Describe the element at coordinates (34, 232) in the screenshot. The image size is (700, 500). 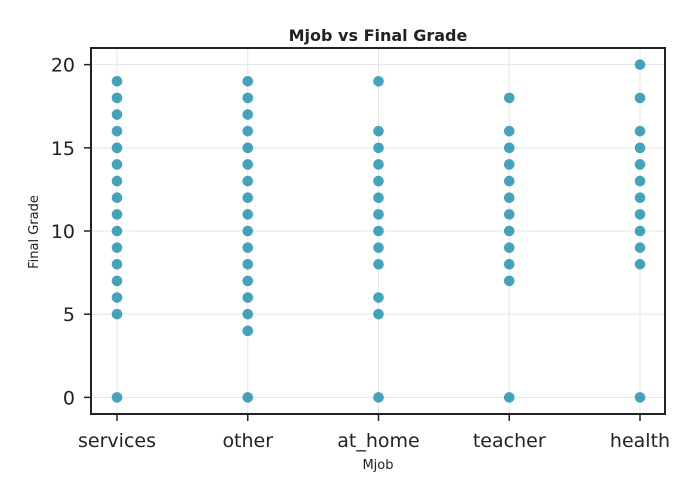
I see `y-axis-label: Final Grade` at that location.